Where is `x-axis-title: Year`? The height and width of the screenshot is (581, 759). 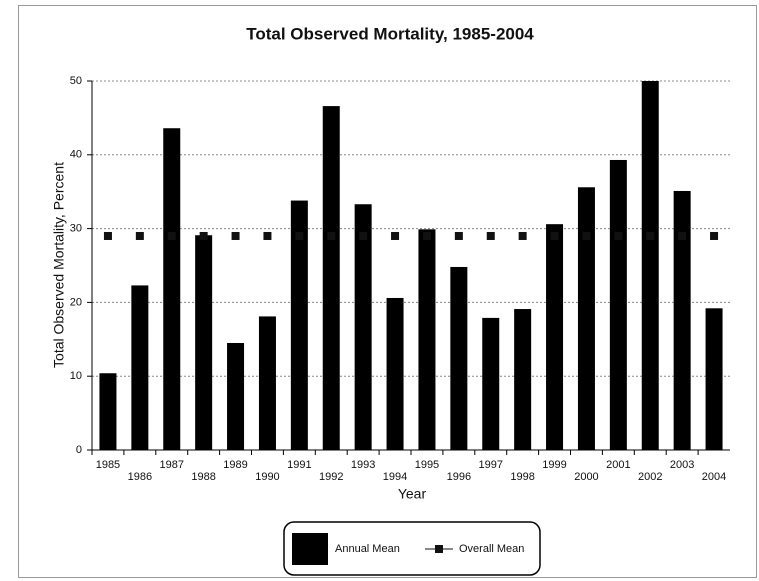
x-axis-title: Year is located at coordinates (412, 494).